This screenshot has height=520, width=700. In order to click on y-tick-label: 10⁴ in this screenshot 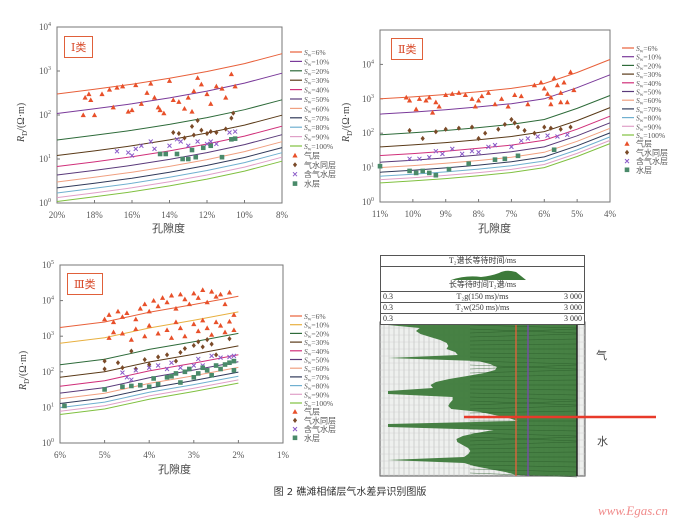, I will do `click(45, 27)`.